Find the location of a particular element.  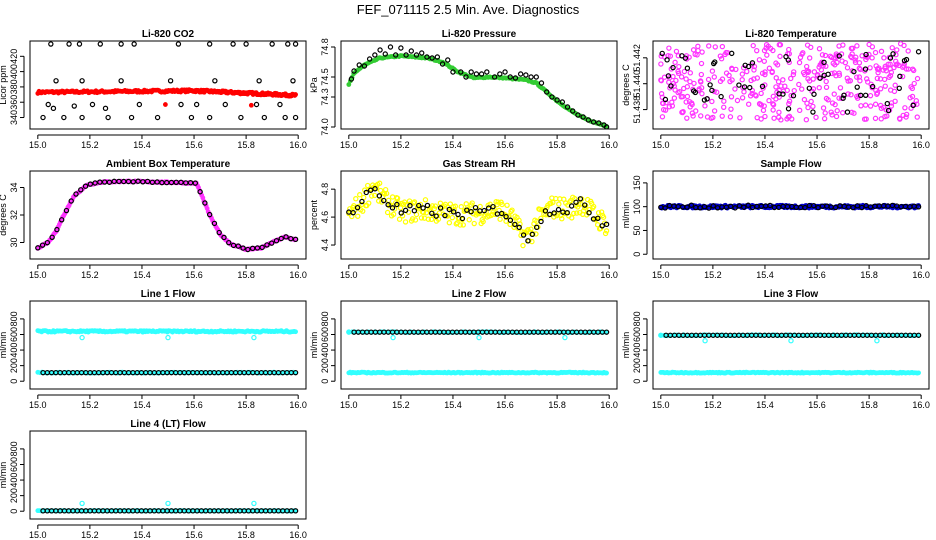

chart-title: Line 4 (LT) Flow is located at coordinates (168, 424).